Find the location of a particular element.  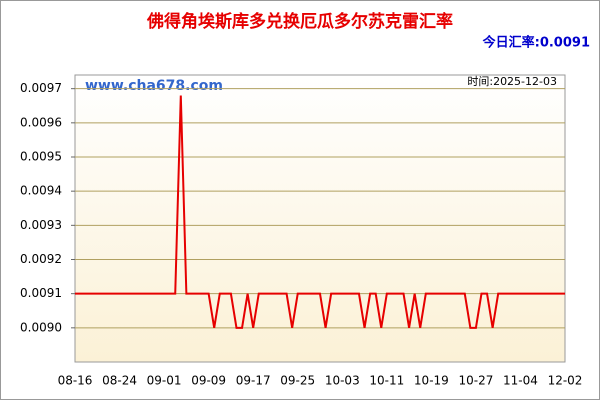

x-tick-label: 09-09 is located at coordinates (208, 381).